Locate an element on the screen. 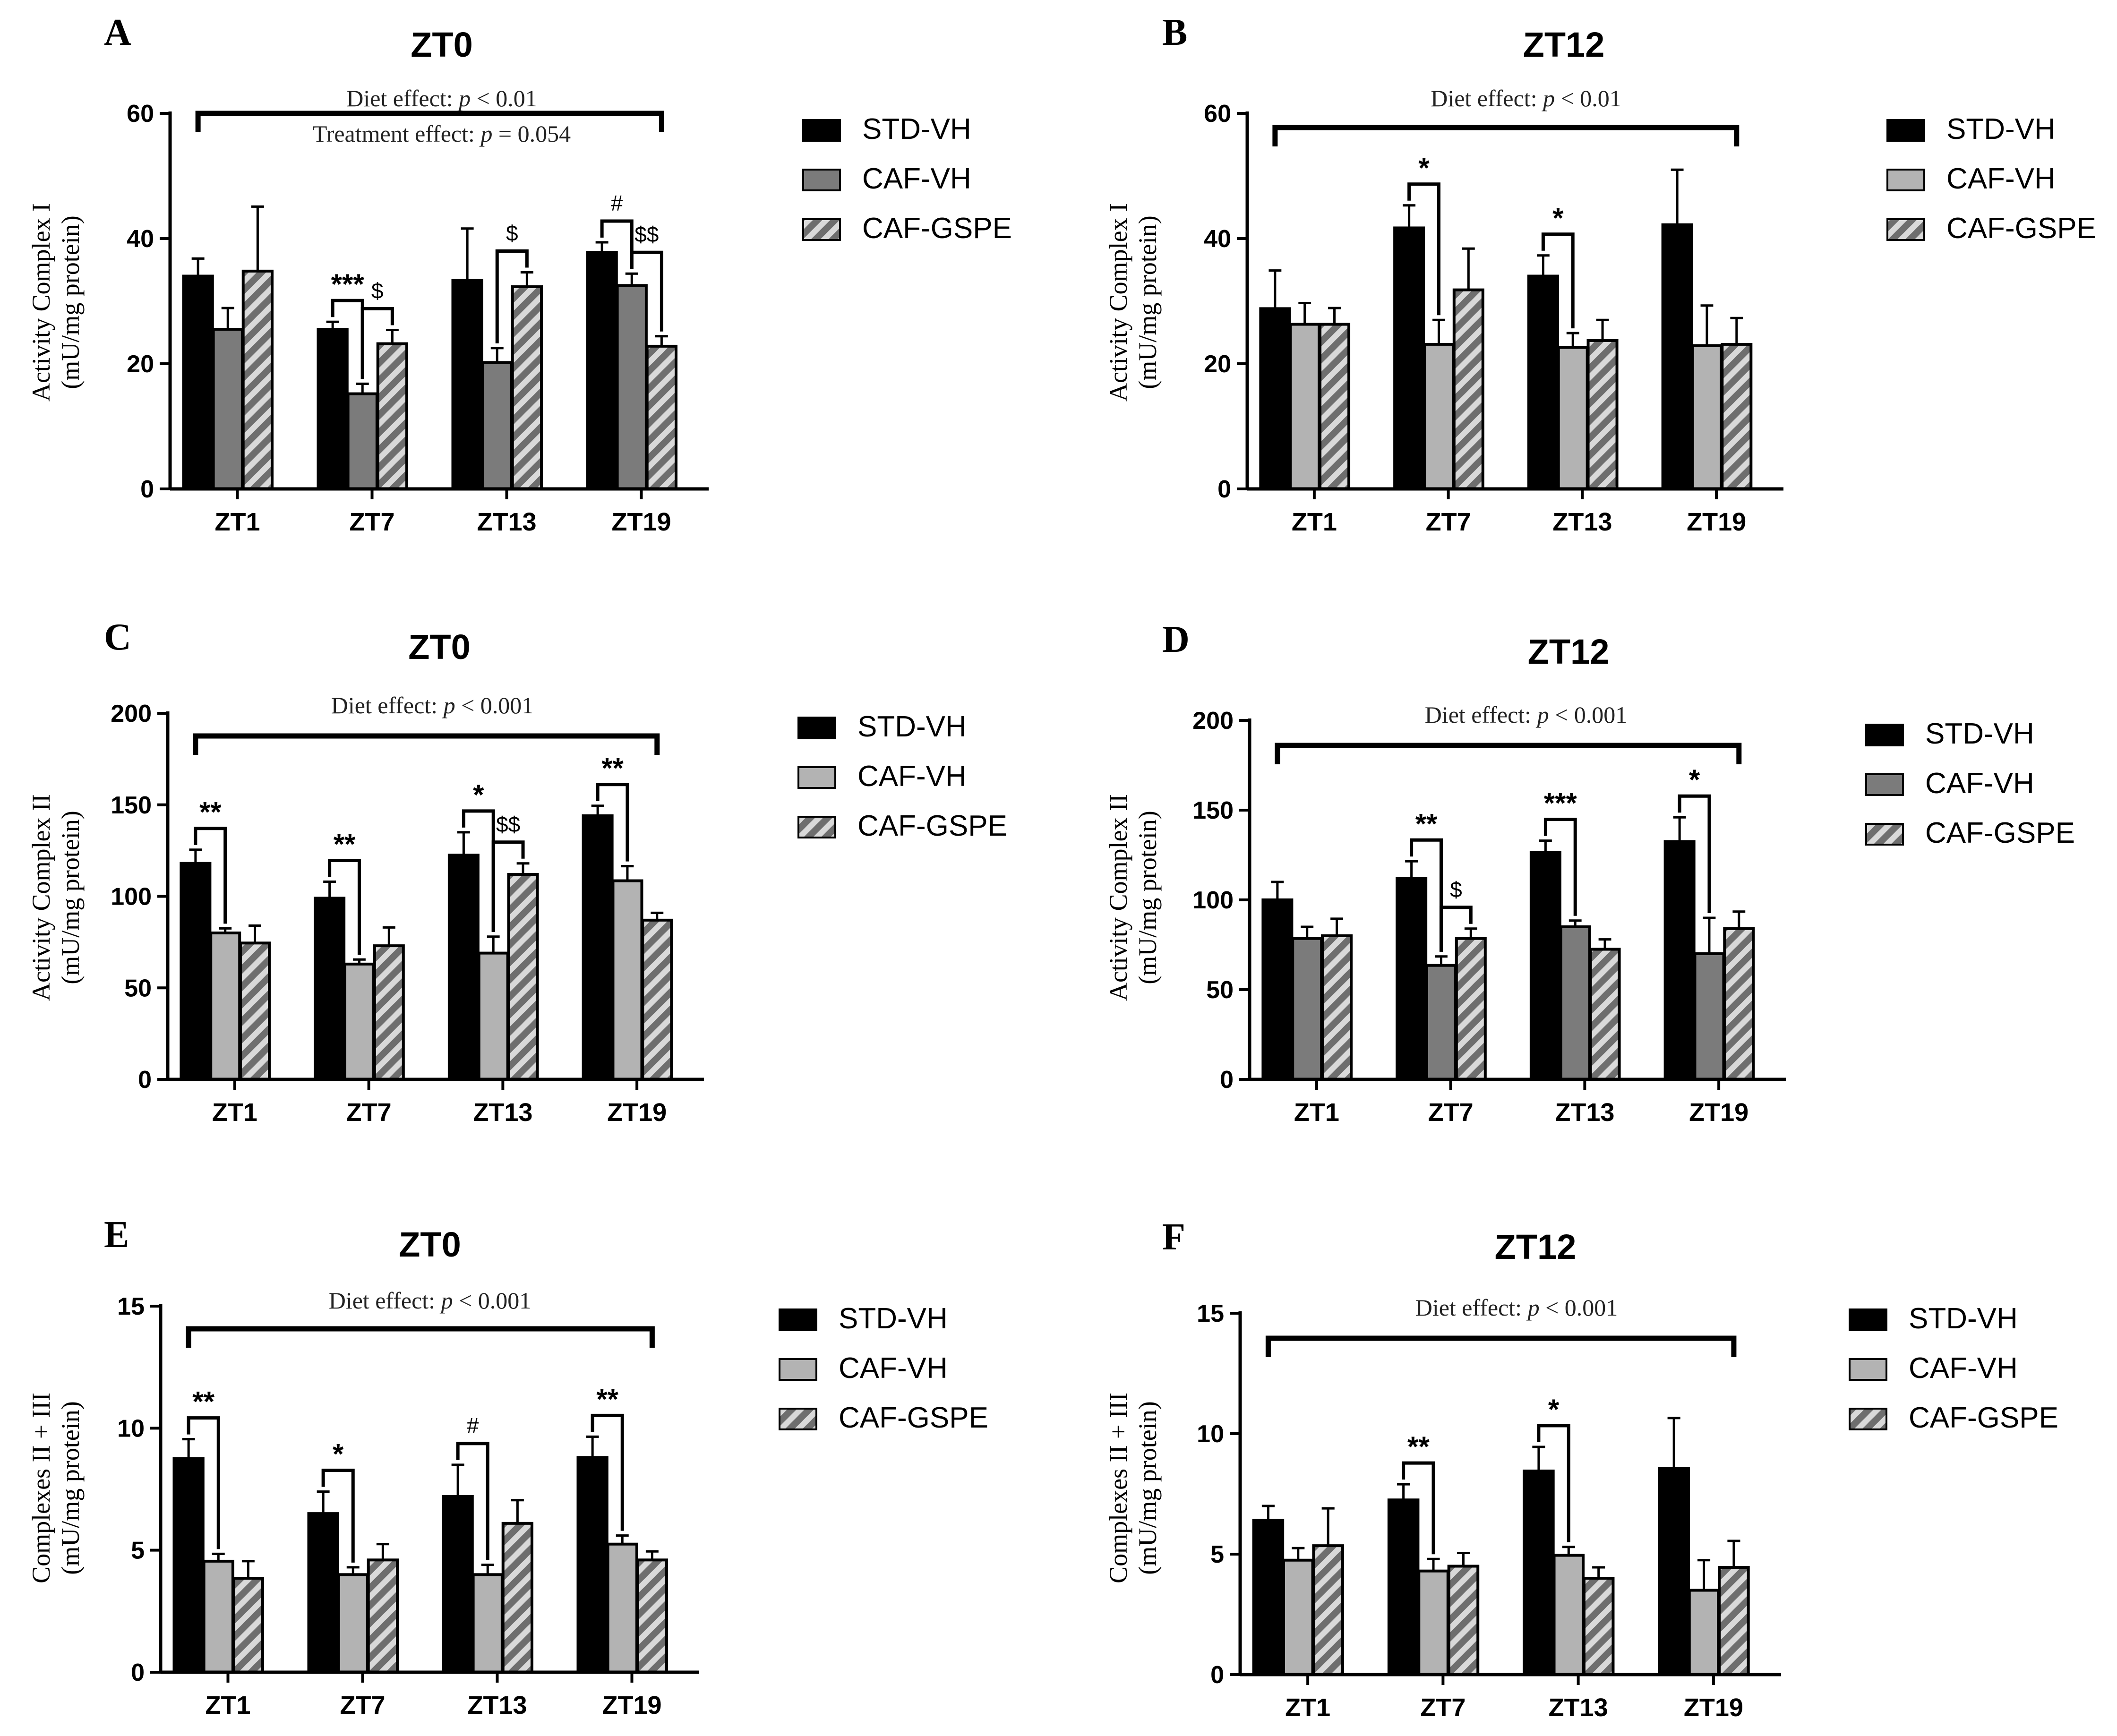 Image resolution: width=2117 pixels, height=1736 pixels. panel-letter: E is located at coordinates (117, 1235).